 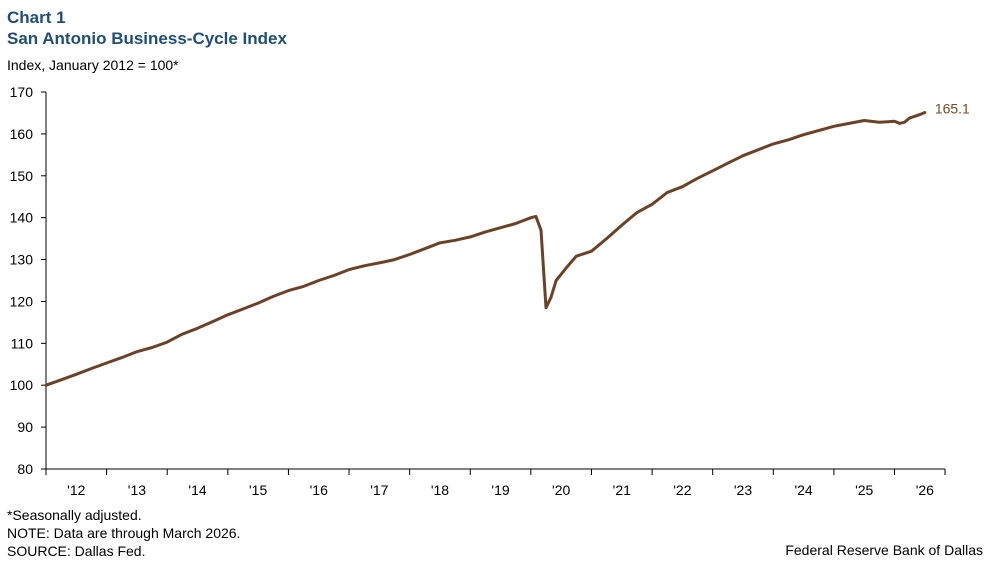 What do you see at coordinates (137, 490) in the screenshot?
I see `x-tick-label: '13` at bounding box center [137, 490].